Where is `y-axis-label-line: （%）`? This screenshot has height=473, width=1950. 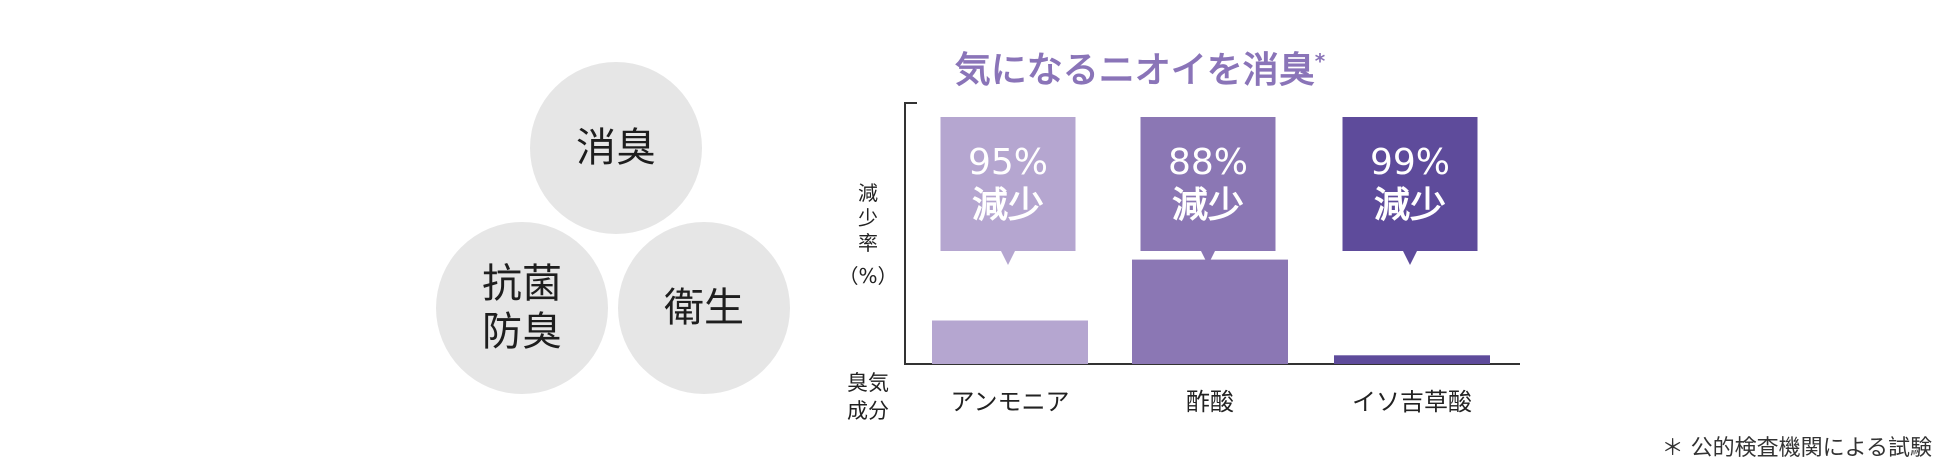
y-axis-label-line: （%） is located at coordinates (867, 276).